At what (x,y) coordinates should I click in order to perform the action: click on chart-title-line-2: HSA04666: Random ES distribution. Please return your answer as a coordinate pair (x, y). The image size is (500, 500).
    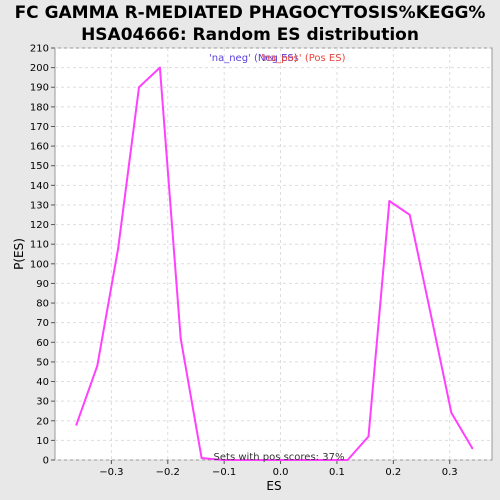
    Looking at the image, I should click on (250, 35).